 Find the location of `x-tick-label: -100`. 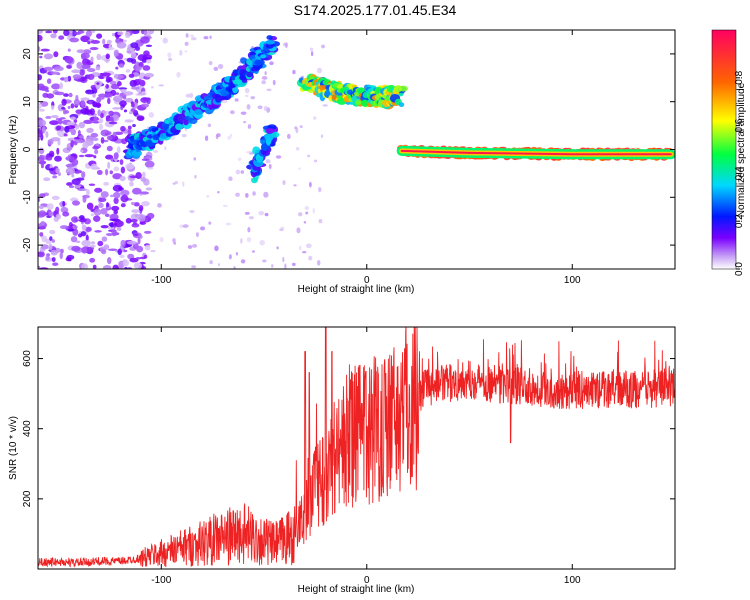

x-tick-label: -100 is located at coordinates (161, 580).